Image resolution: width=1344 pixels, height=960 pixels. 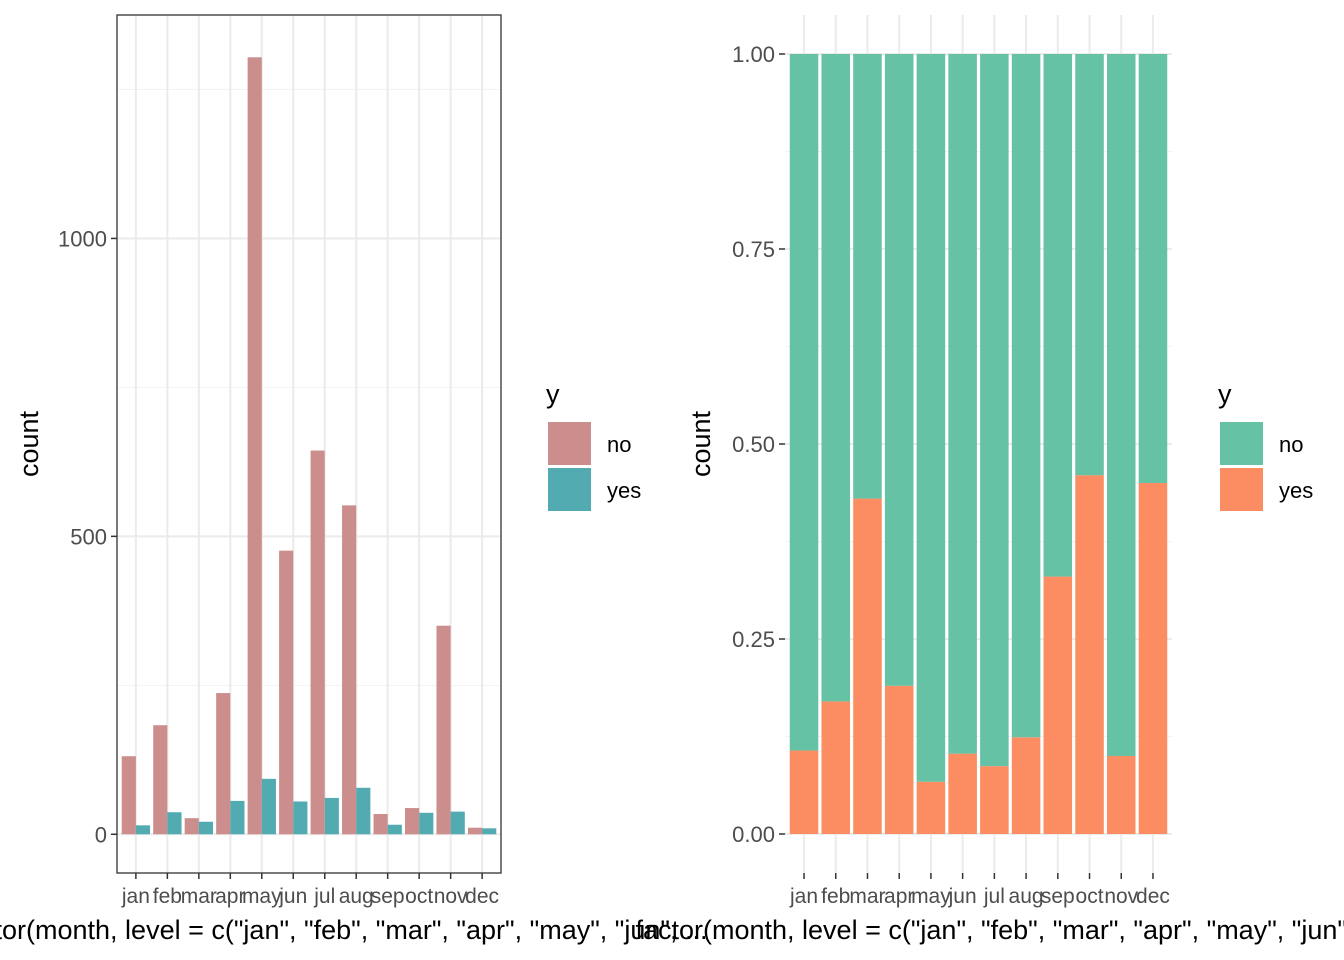 What do you see at coordinates (753, 54) in the screenshot?
I see `y-tick-label: 1.00` at bounding box center [753, 54].